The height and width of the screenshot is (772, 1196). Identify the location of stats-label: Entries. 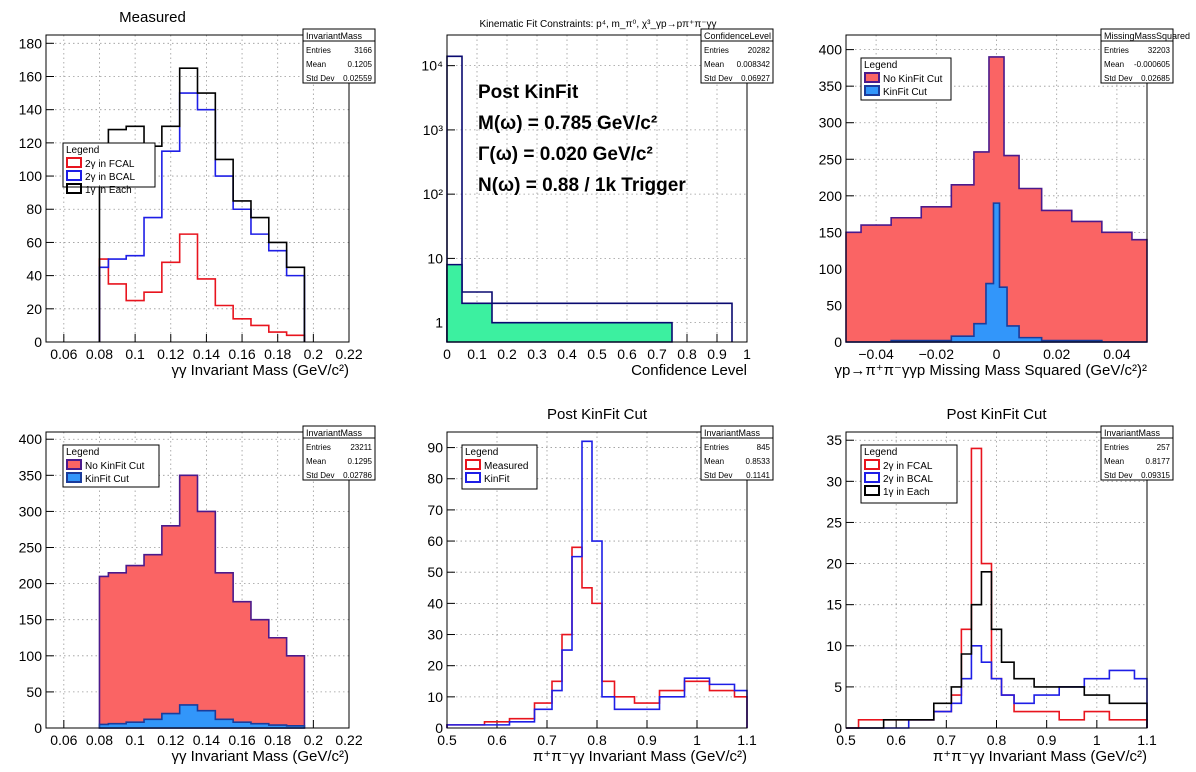
(318, 50).